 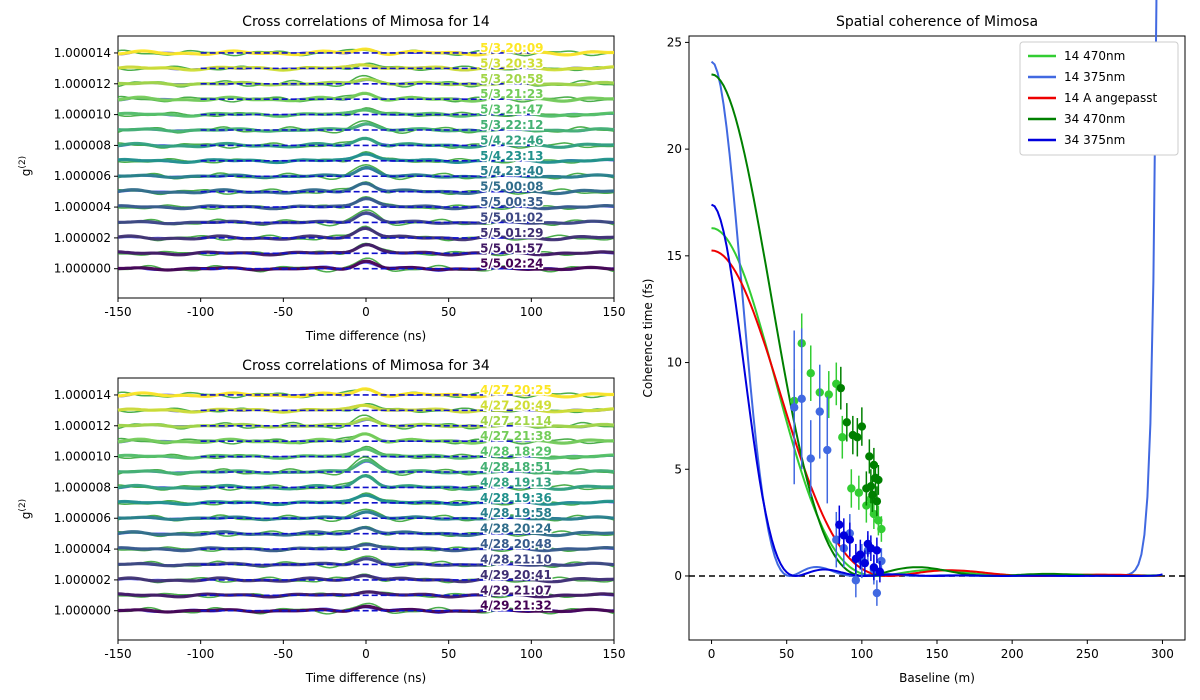 What do you see at coordinates (516, 390) in the screenshot?
I see `p34-series-label-0: 4/27 20:25` at bounding box center [516, 390].